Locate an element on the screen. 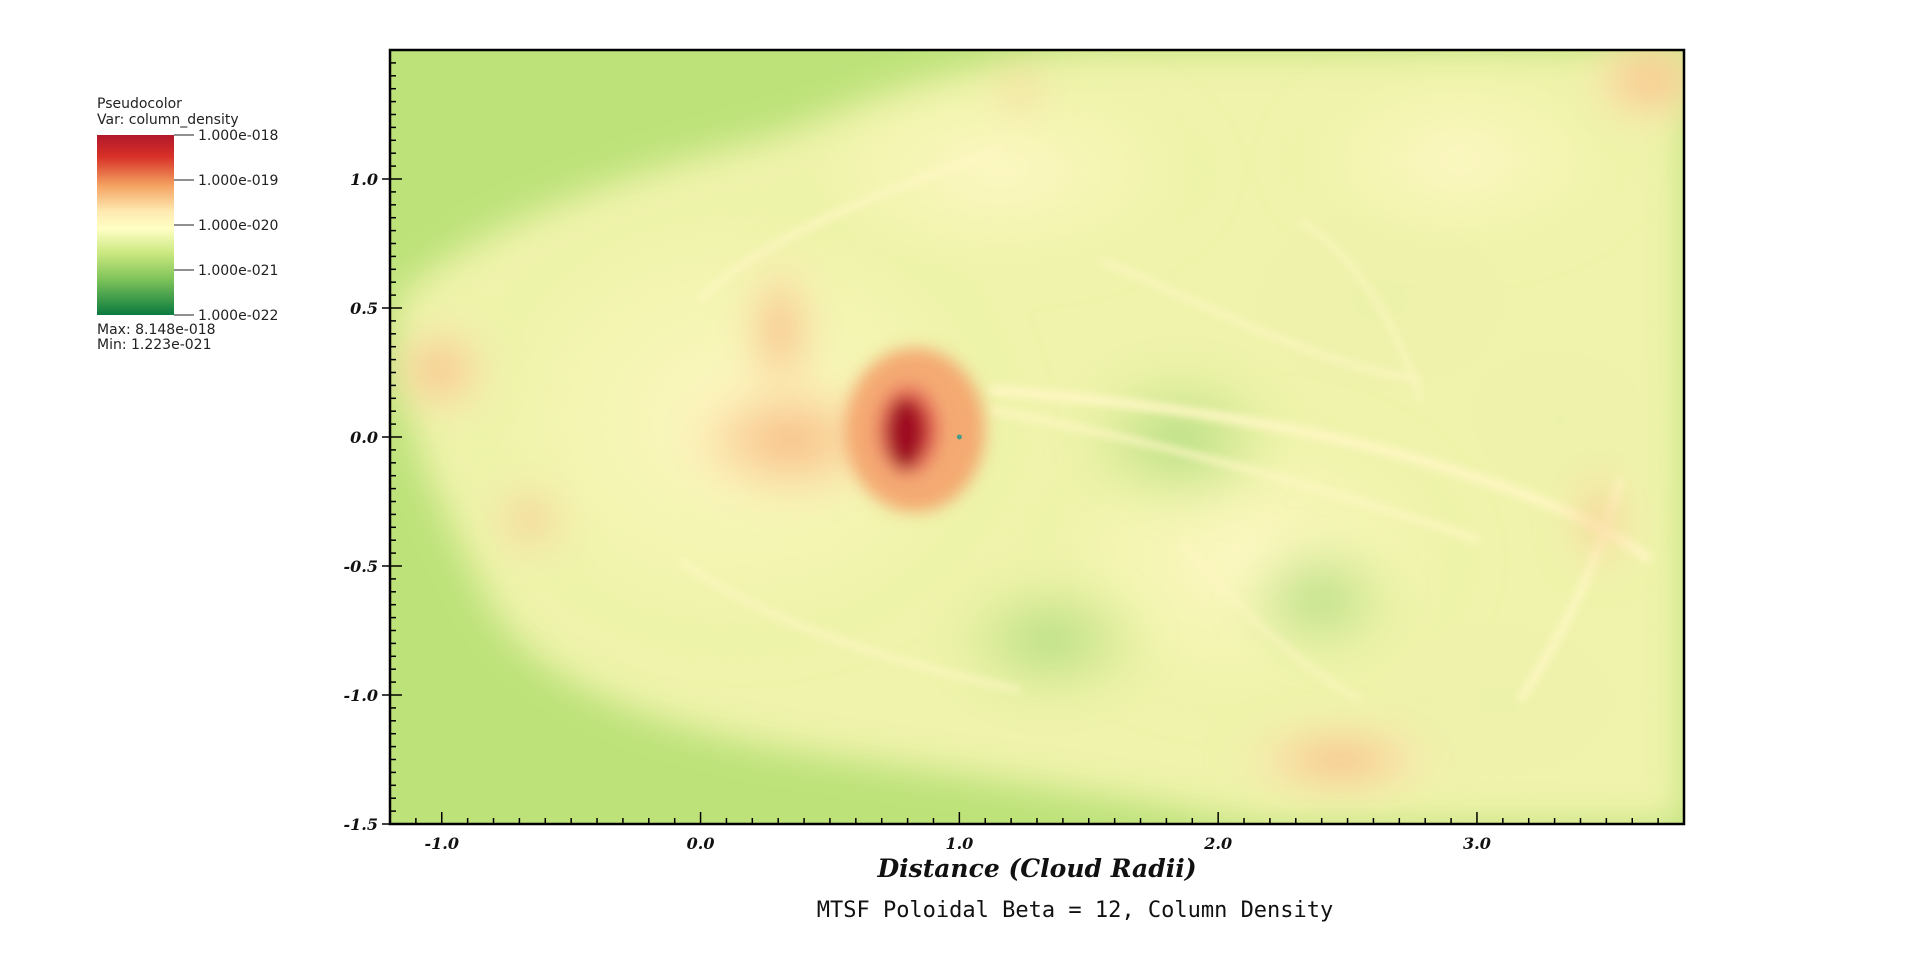 The width and height of the screenshot is (1920, 958). y-tick-label: 0.5 is located at coordinates (364, 308).